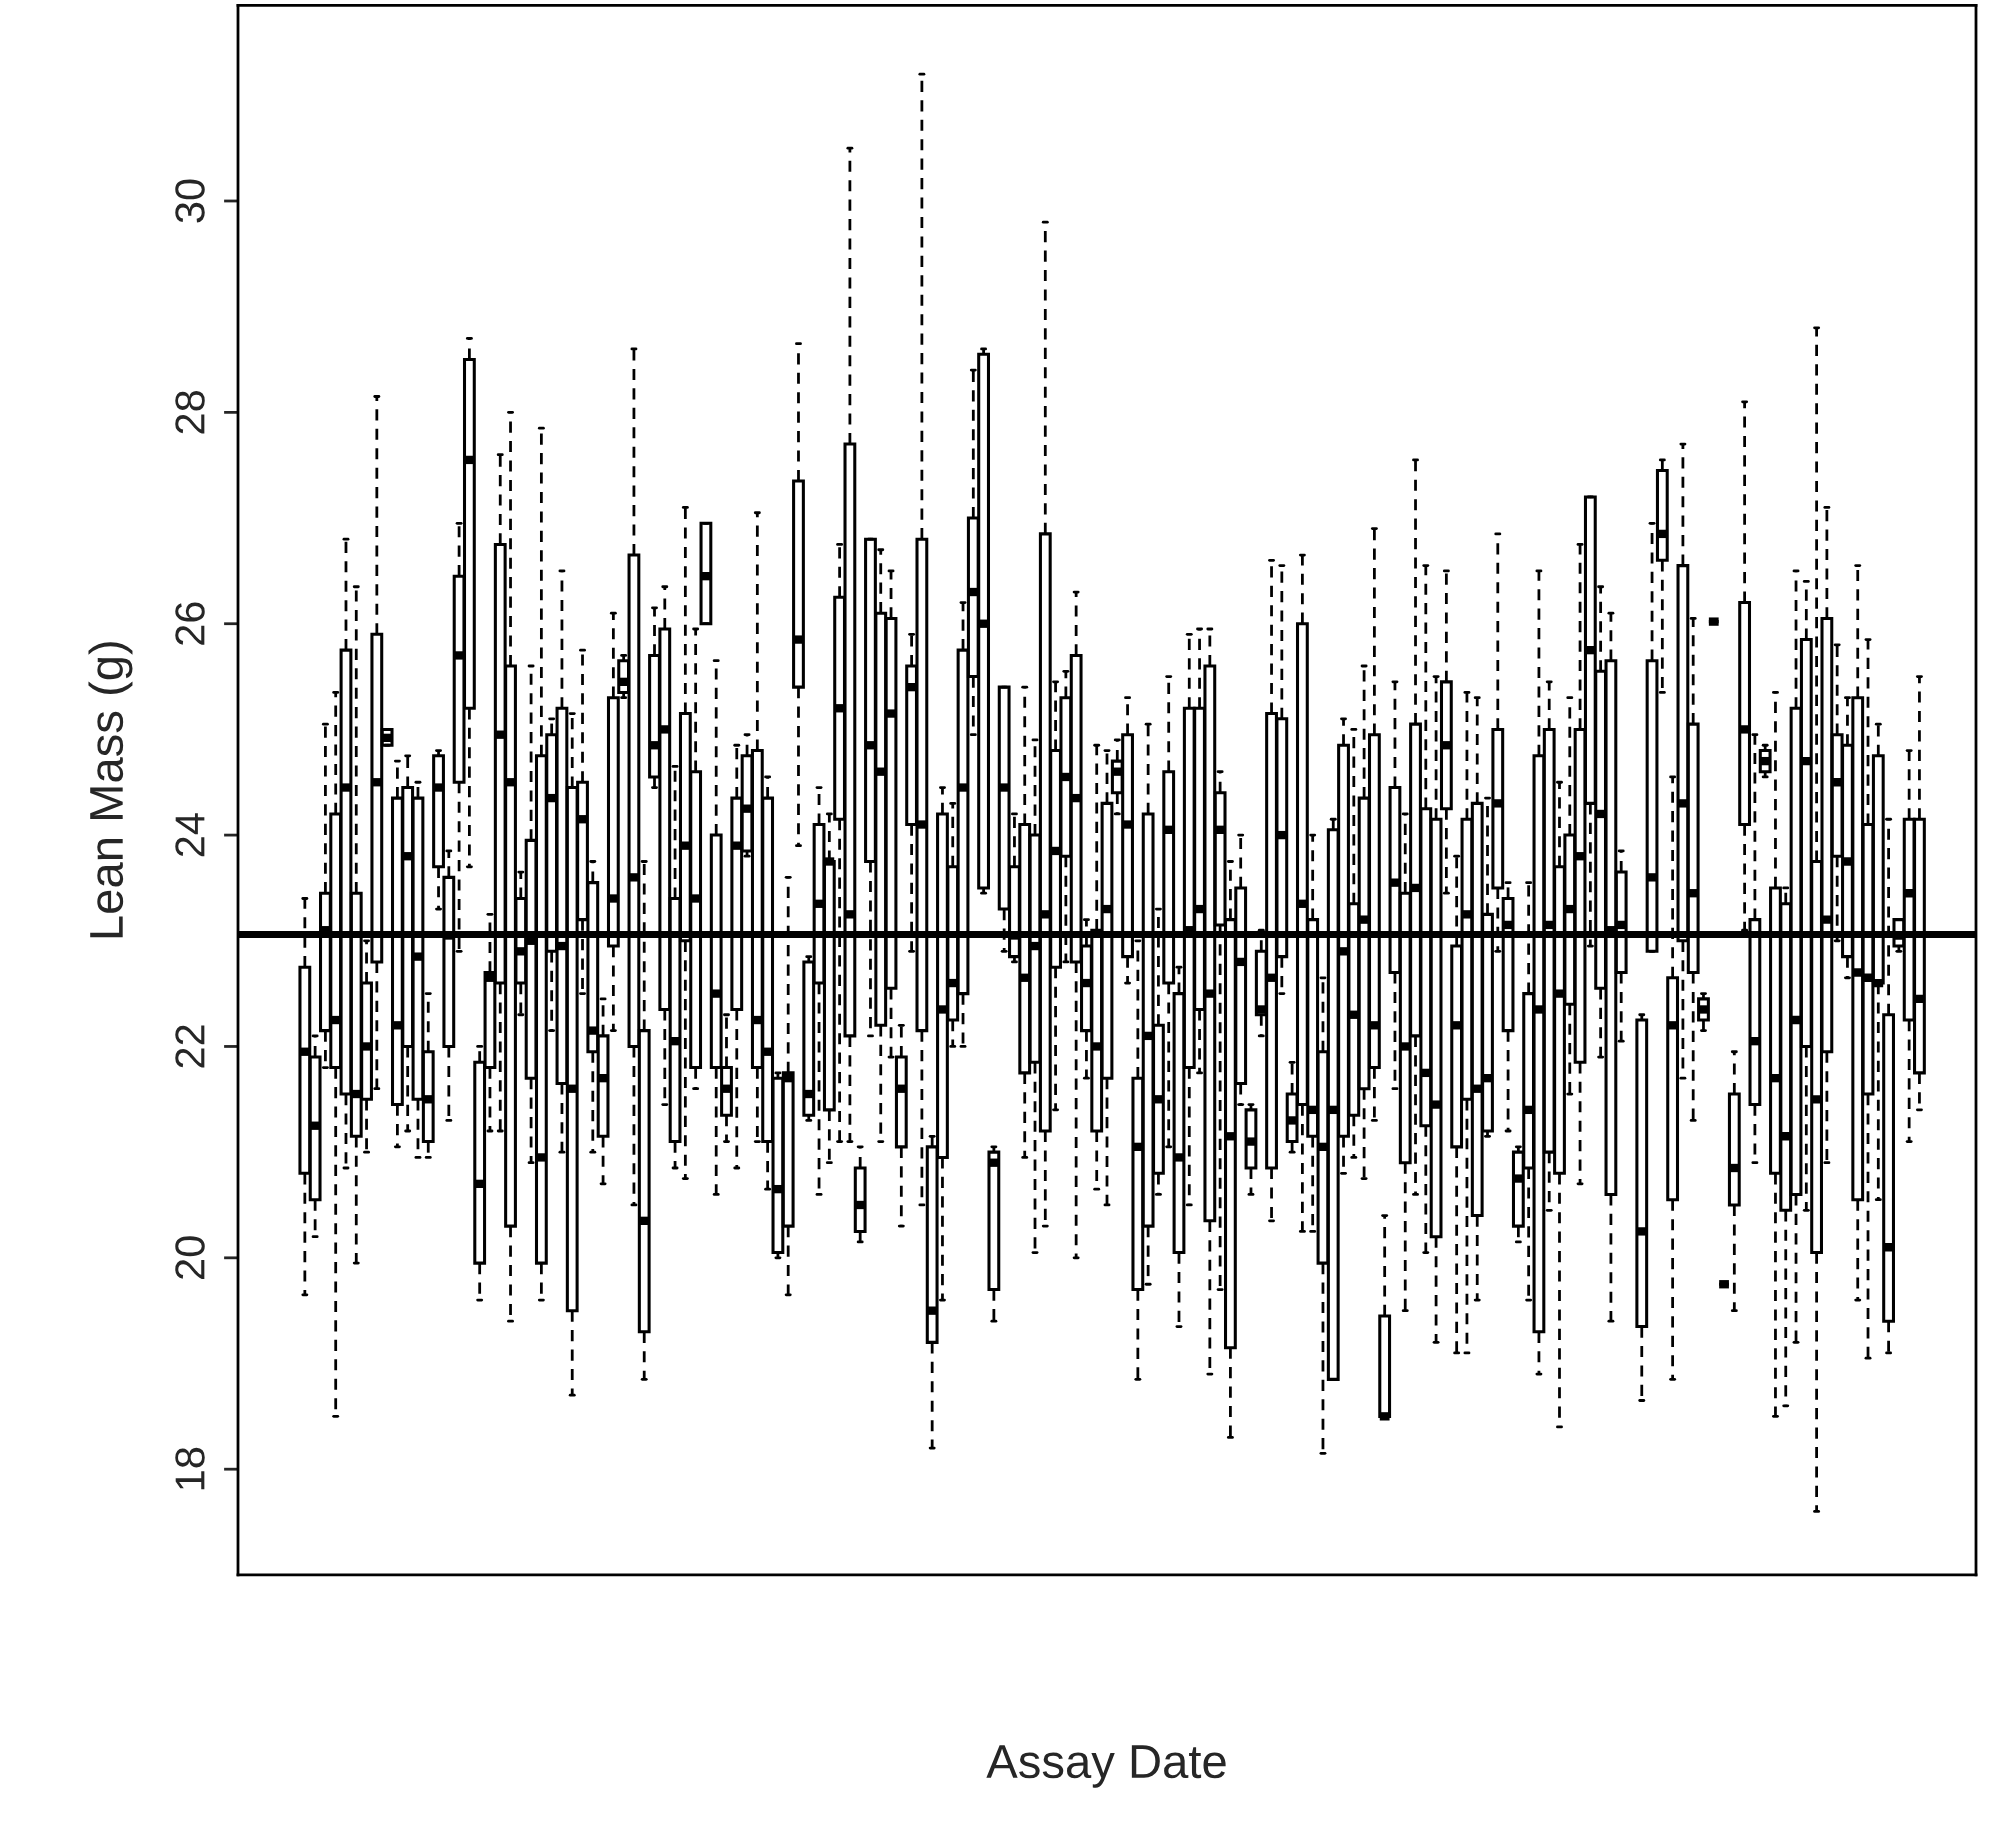  I want to click on y-tick-label: 26, so click(190, 623).